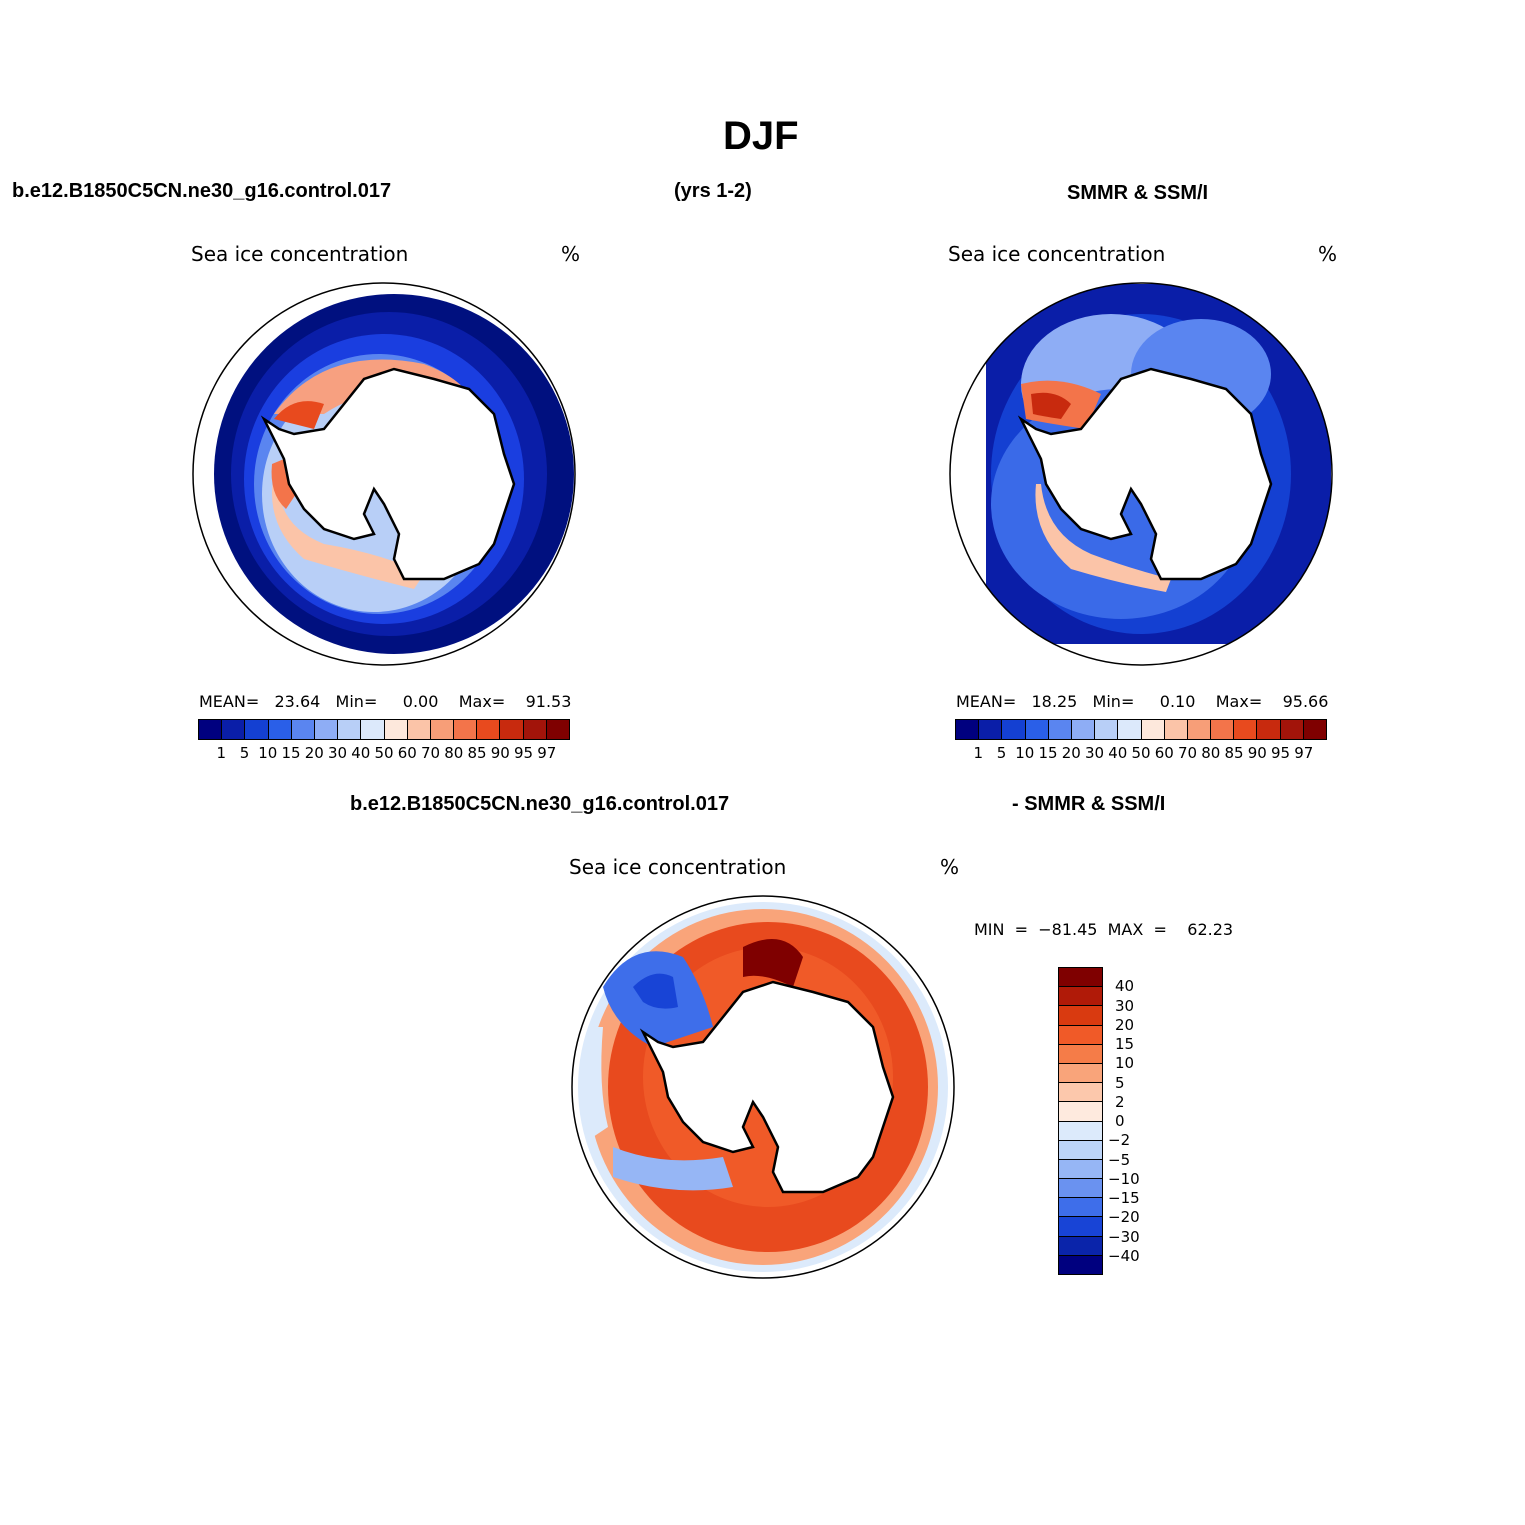 This screenshot has height=1525, width=1525. What do you see at coordinates (678, 867) in the screenshot?
I see `panel3-label: Sea ice concentration` at bounding box center [678, 867].